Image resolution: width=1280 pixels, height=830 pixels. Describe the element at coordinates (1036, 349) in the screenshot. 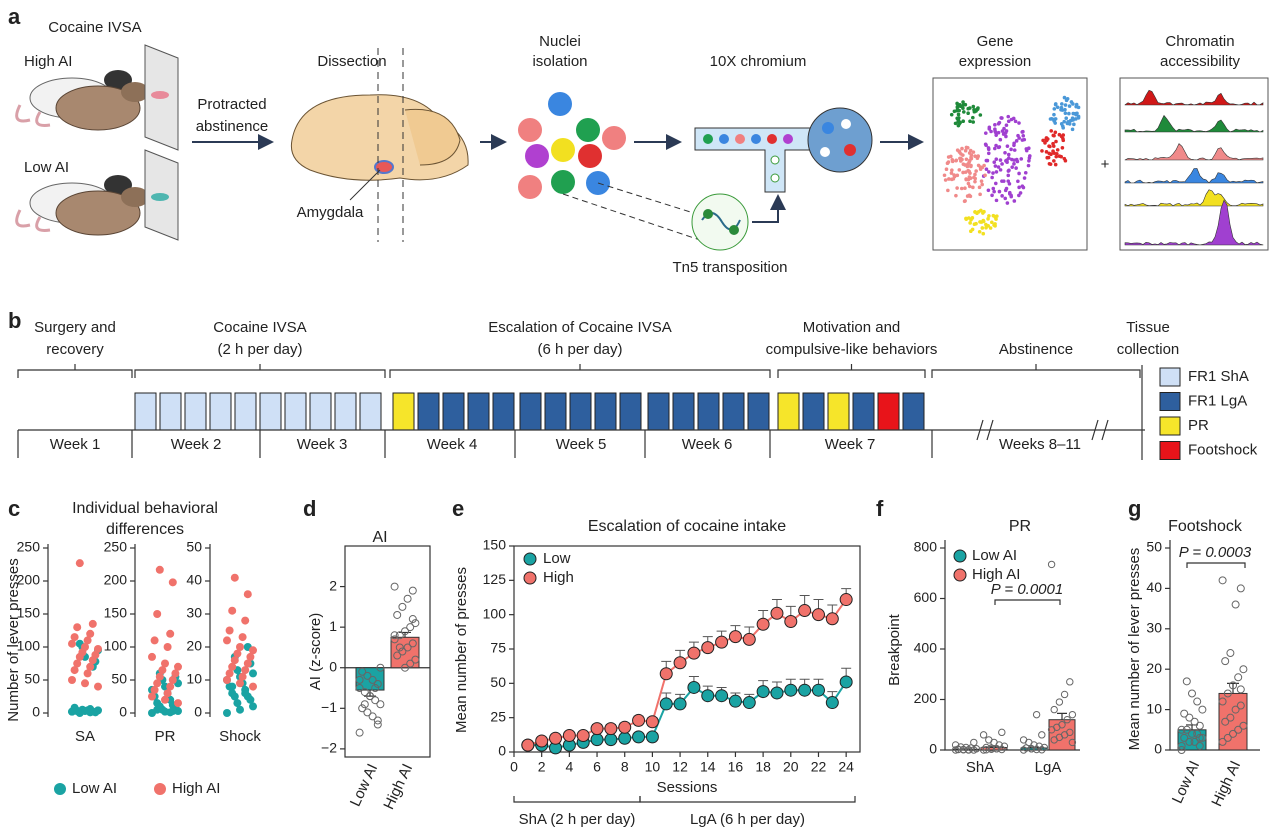

I see `phase-label: Abstinence` at that location.